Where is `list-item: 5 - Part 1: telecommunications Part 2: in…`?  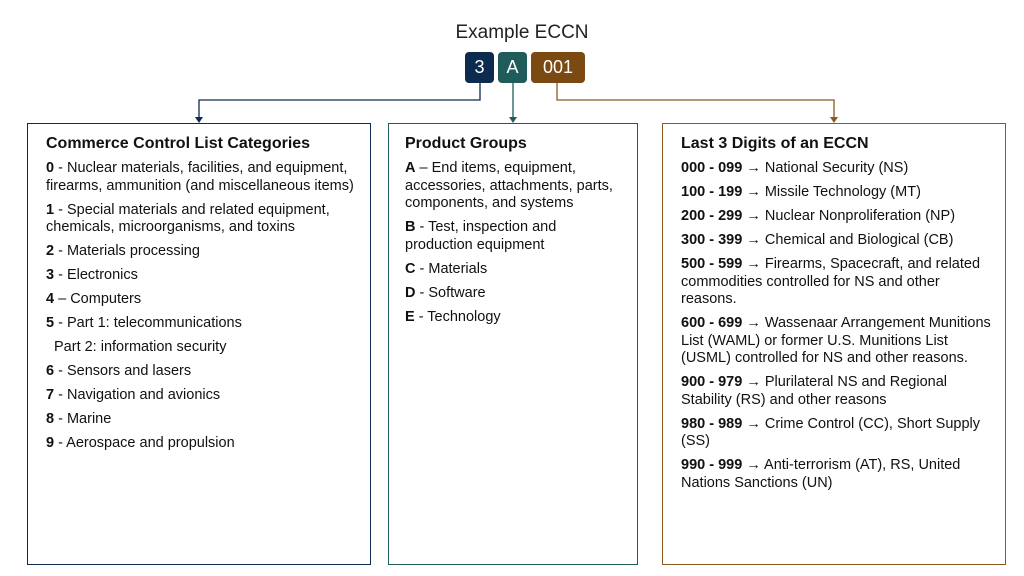 list-item: 5 - Part 1: telecommunications Part 2: in… is located at coordinates (202, 335).